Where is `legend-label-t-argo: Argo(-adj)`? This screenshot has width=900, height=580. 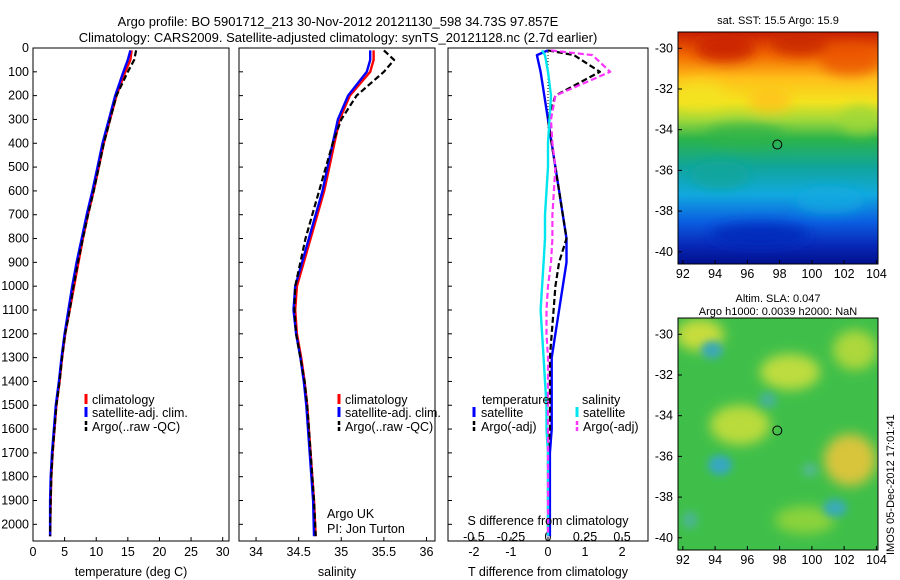 legend-label-t-argo: Argo(-adj) is located at coordinates (509, 427).